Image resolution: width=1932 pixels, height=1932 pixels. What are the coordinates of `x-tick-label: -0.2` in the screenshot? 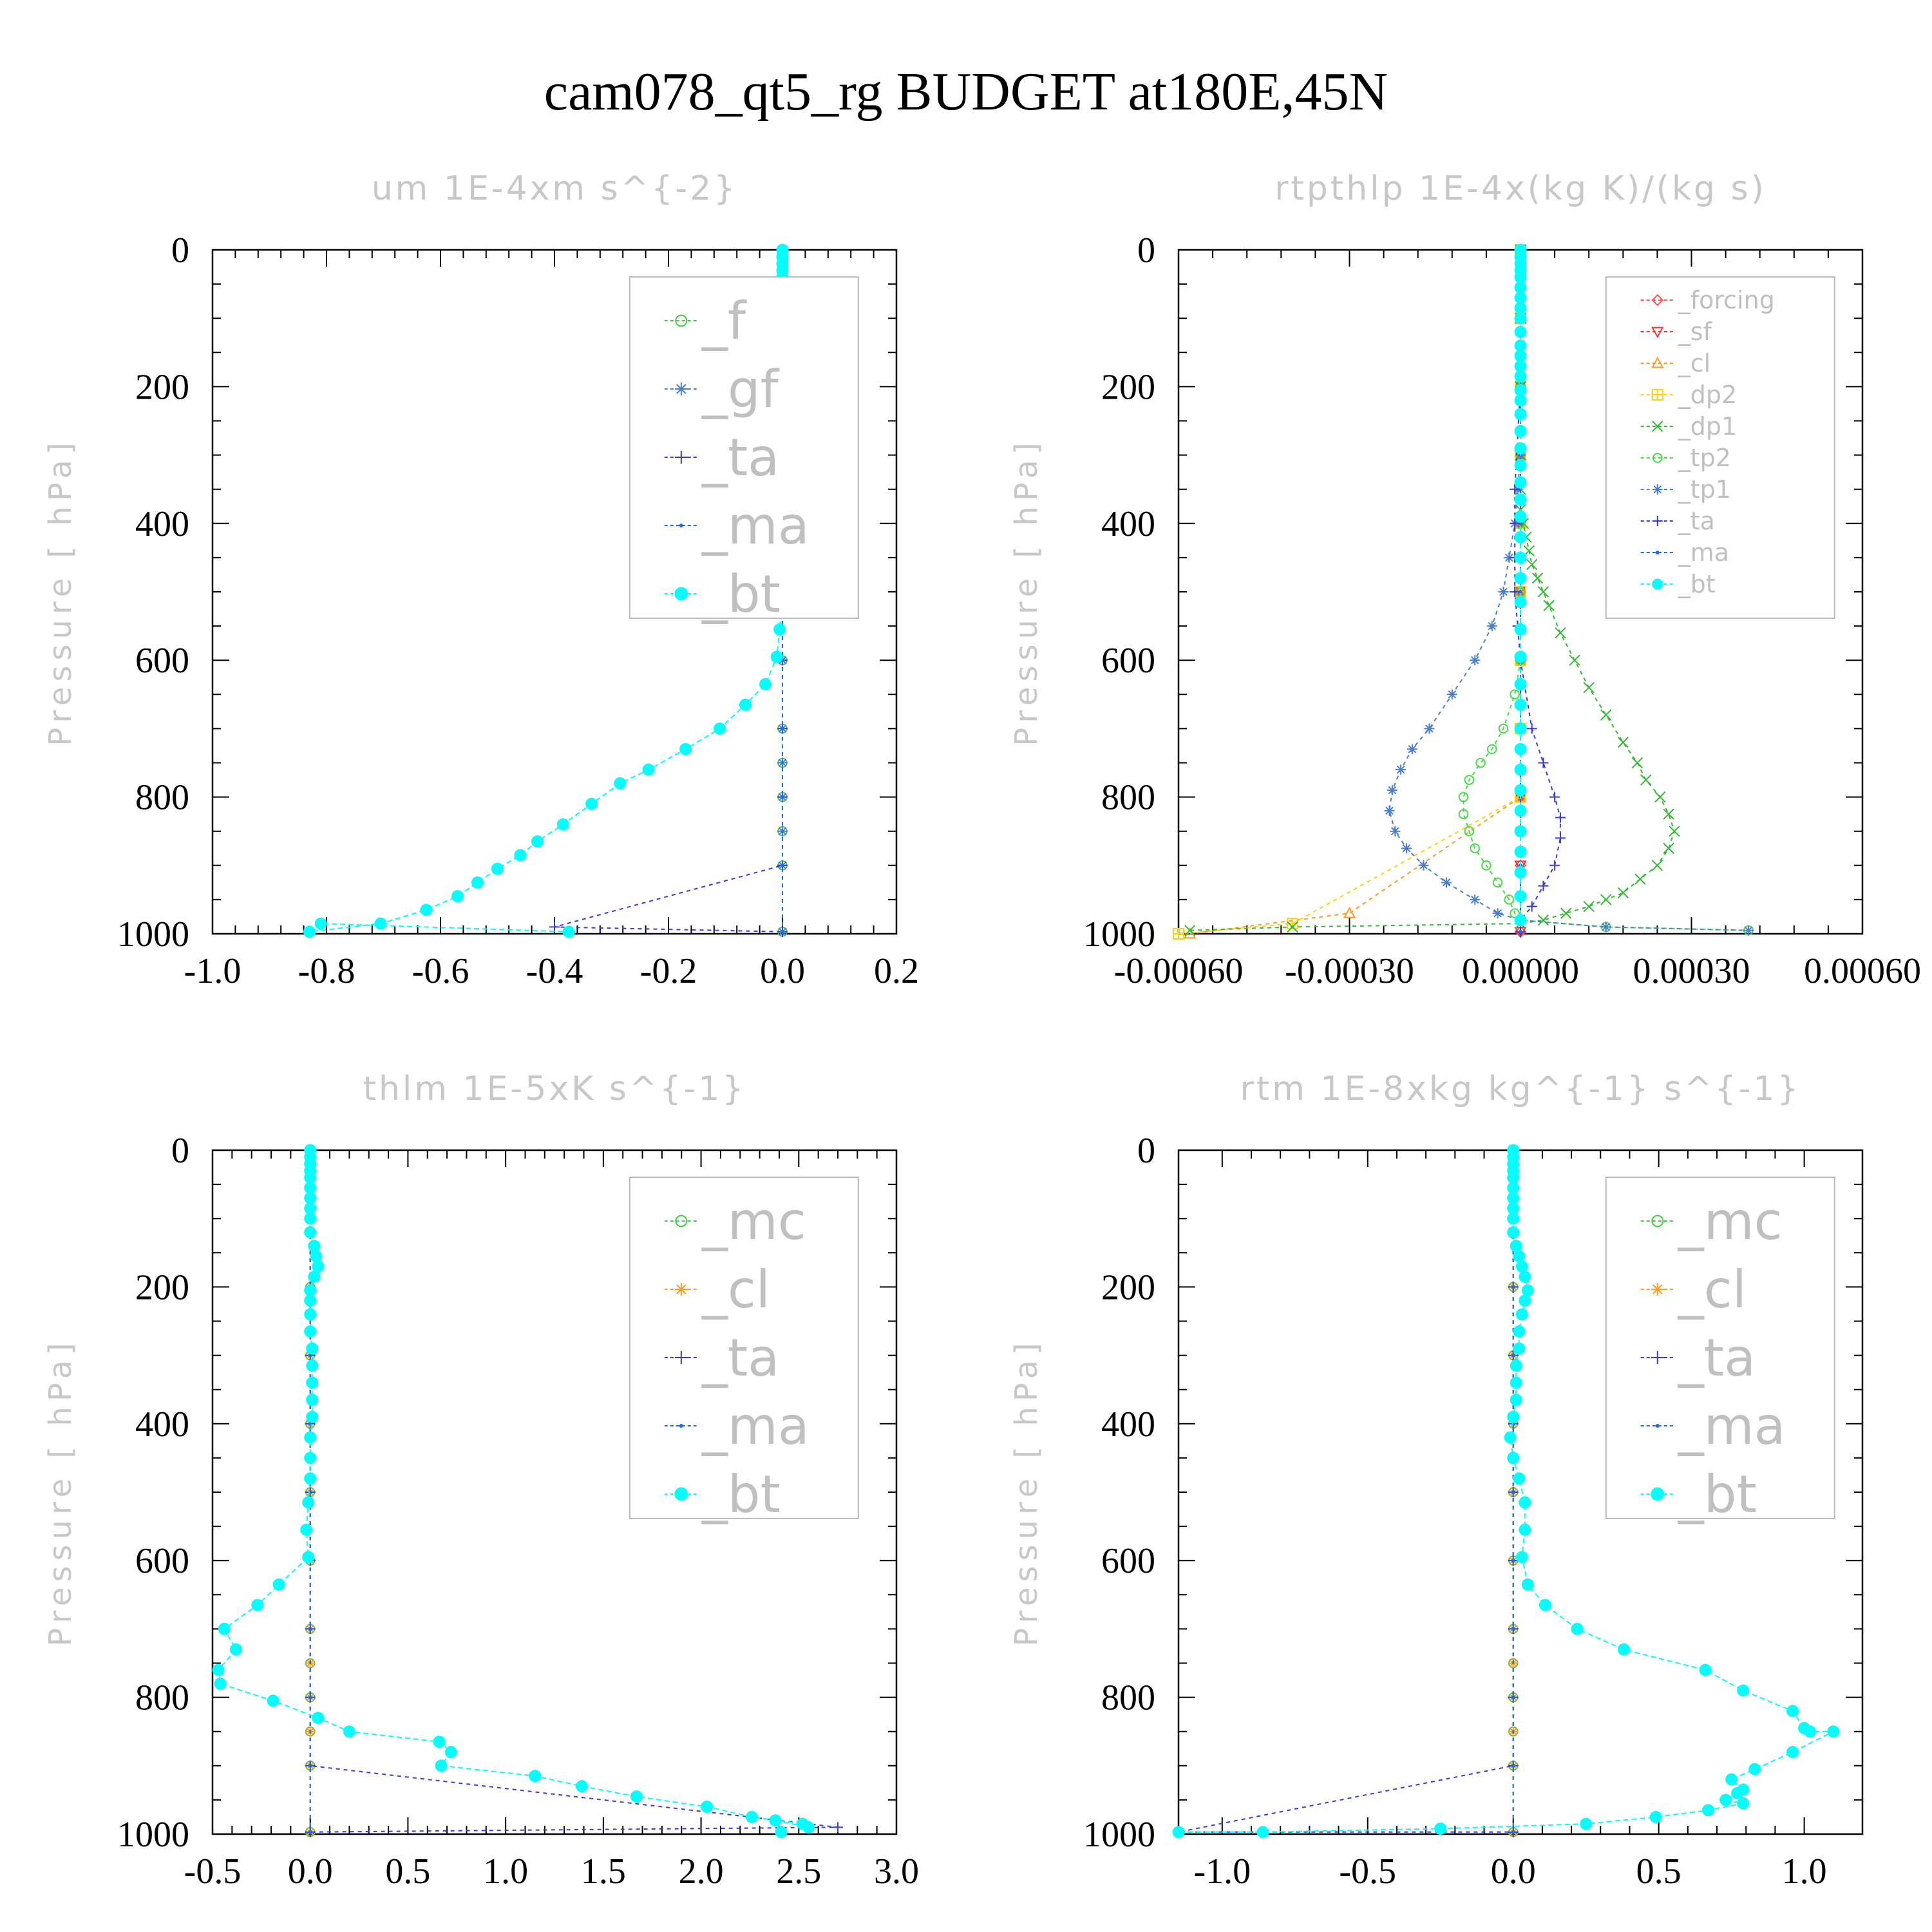 It's located at (668, 971).